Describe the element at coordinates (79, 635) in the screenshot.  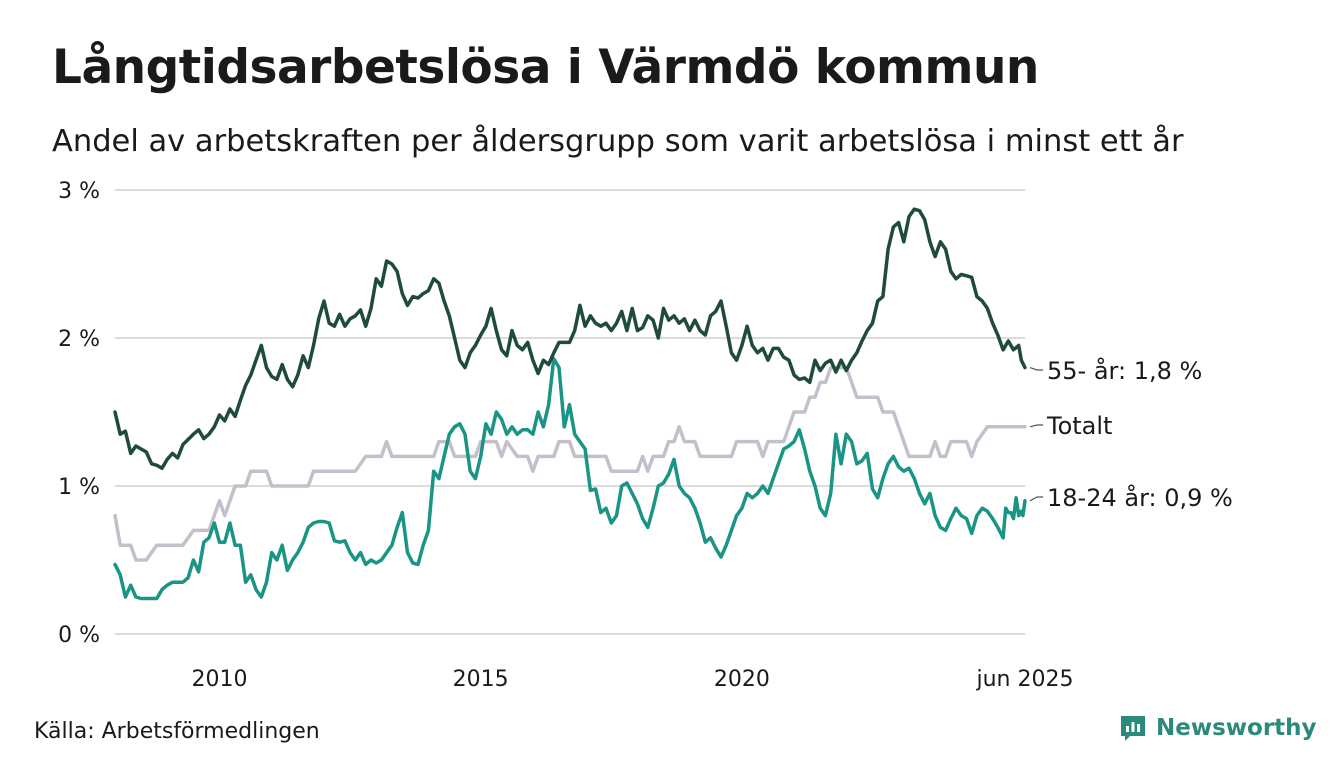
I see `y-tick-label: 0 %` at that location.